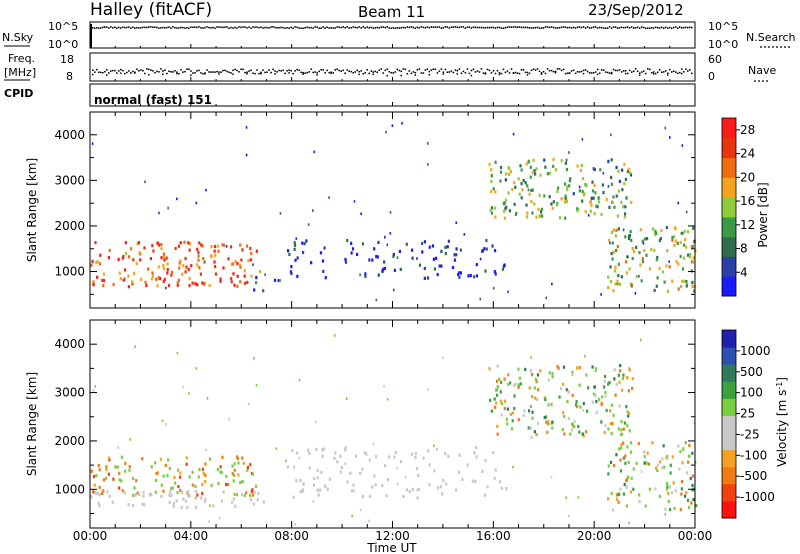 The image size is (800, 554). I want to click on velocity-colorbar-label-tick: -1000, so click(757, 497).